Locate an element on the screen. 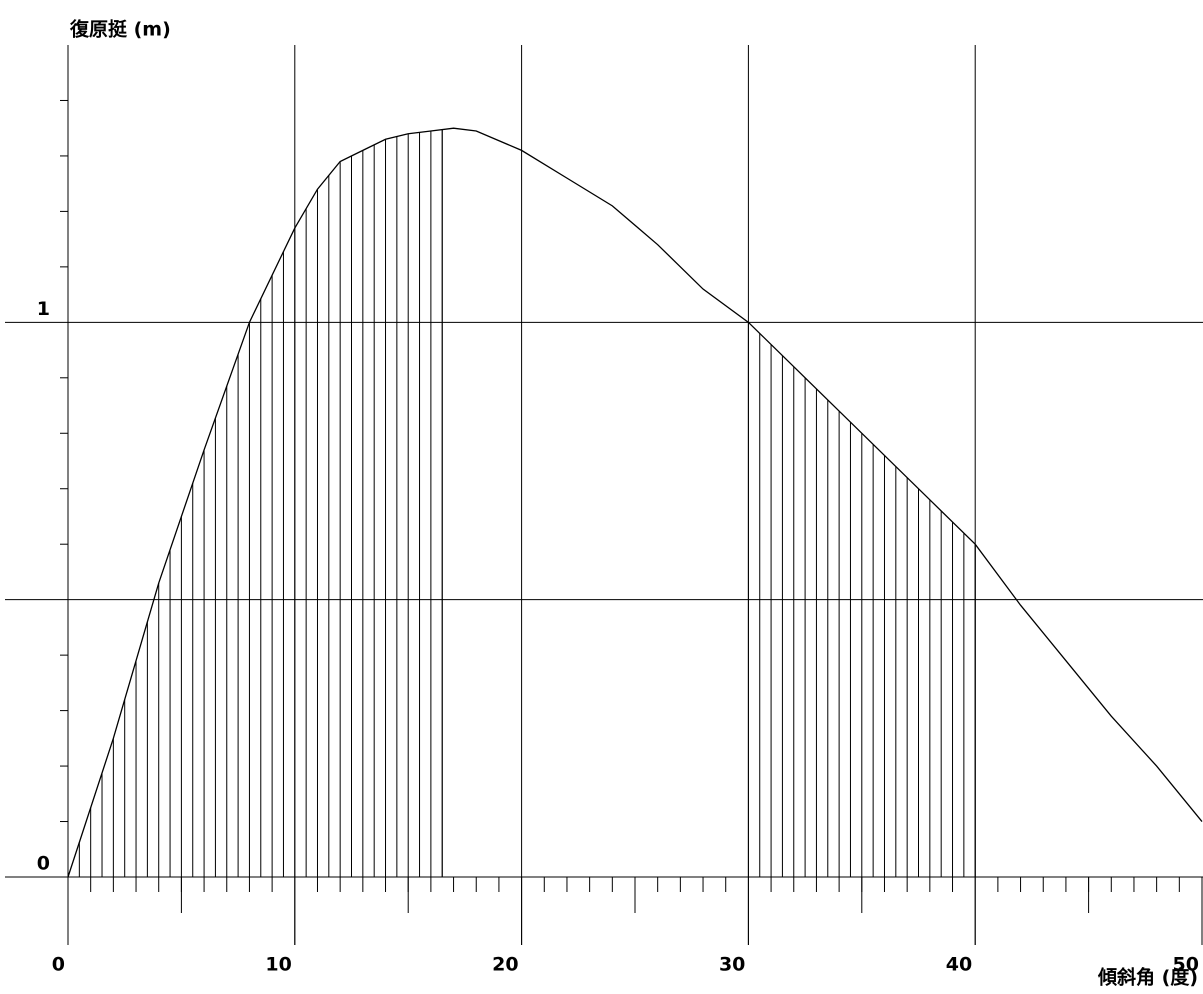  x-axis-label: 傾斜角 (度) is located at coordinates (1147, 977).